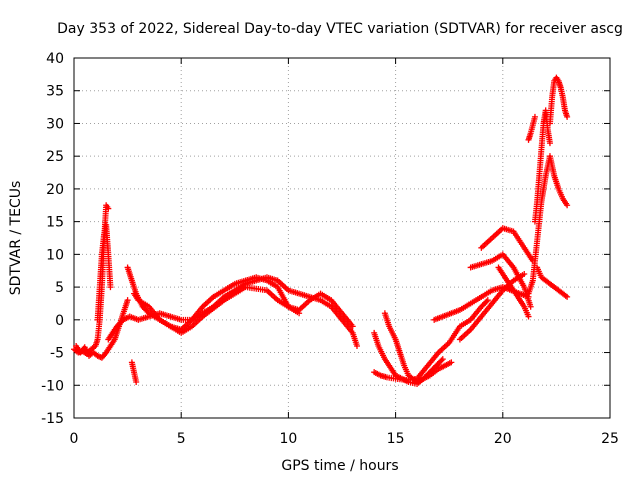 The width and height of the screenshot is (640, 480). I want to click on x-tick-label: 20, so click(503, 439).